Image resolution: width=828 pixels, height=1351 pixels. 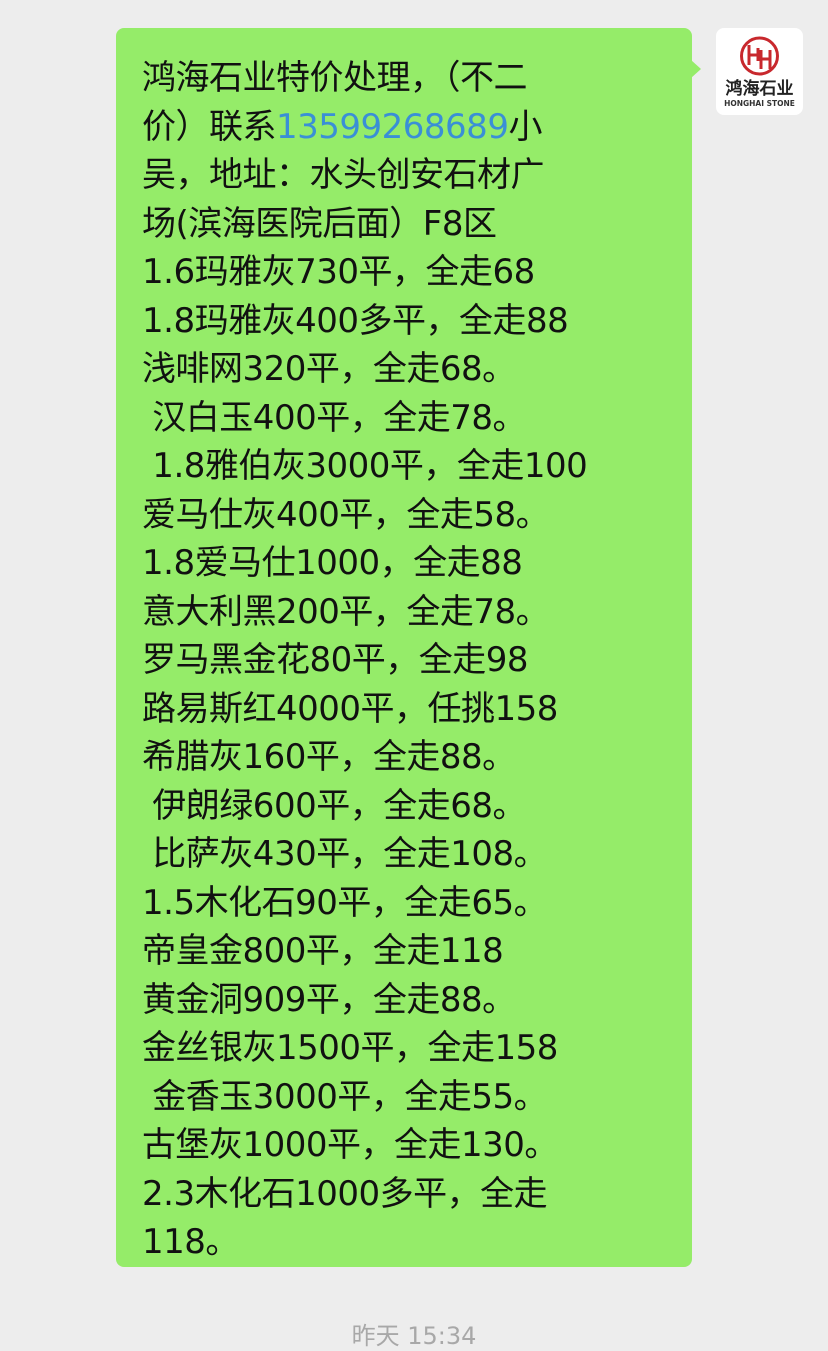 I want to click on message-line: 浅啡网320平，全走68。, so click(x=329, y=369).